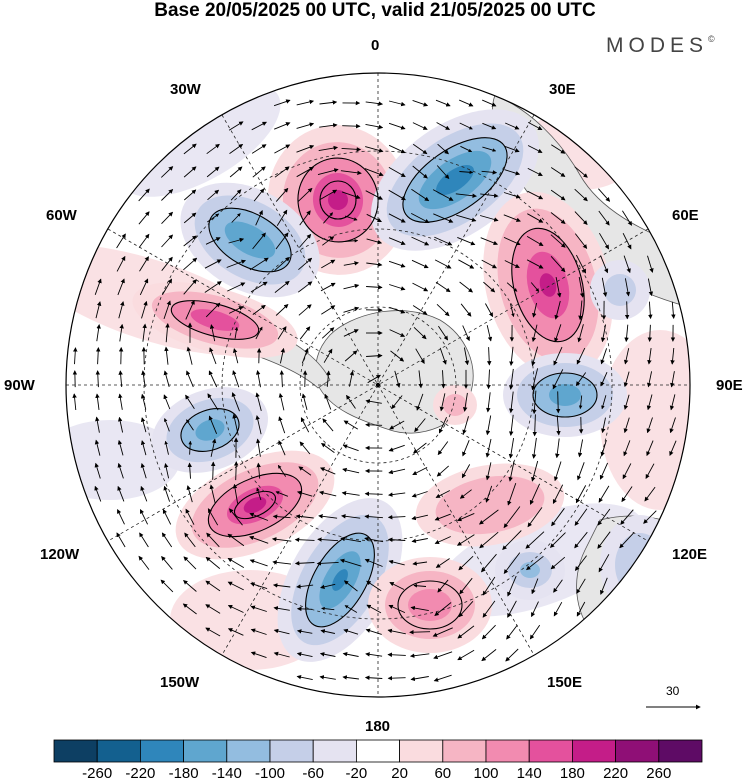 The height and width of the screenshot is (783, 750). I want to click on lon-label-60e: 60E, so click(685, 215).